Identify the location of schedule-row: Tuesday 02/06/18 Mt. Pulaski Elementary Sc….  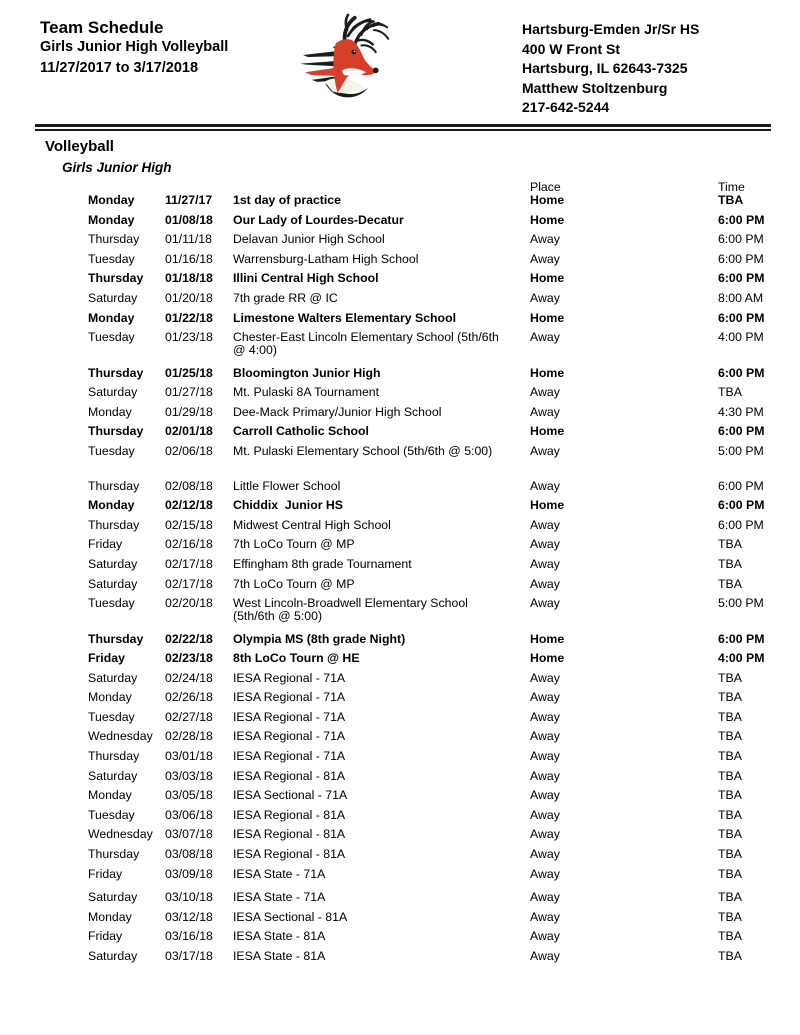
(444, 450).